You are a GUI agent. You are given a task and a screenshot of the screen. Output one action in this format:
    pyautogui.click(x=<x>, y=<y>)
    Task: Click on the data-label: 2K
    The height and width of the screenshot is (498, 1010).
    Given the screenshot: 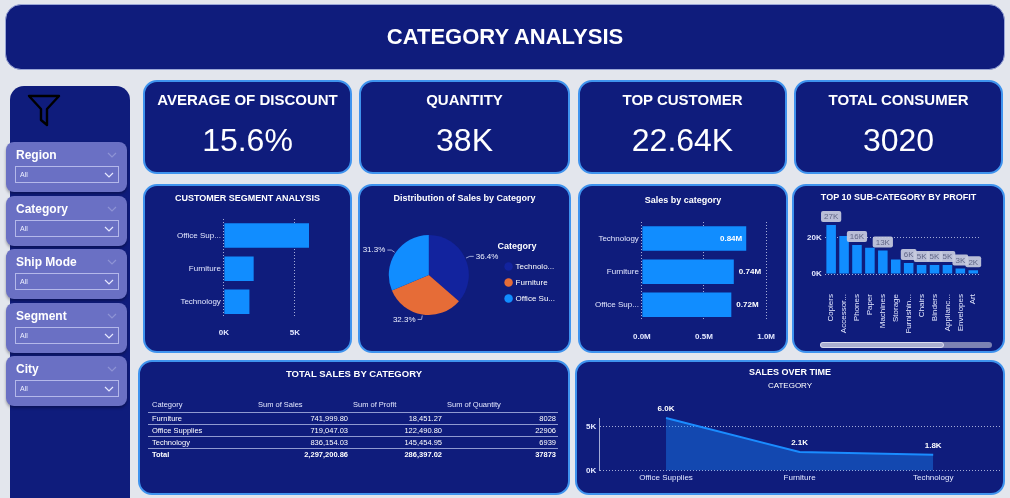 What is the action you would take?
    pyautogui.click(x=973, y=262)
    